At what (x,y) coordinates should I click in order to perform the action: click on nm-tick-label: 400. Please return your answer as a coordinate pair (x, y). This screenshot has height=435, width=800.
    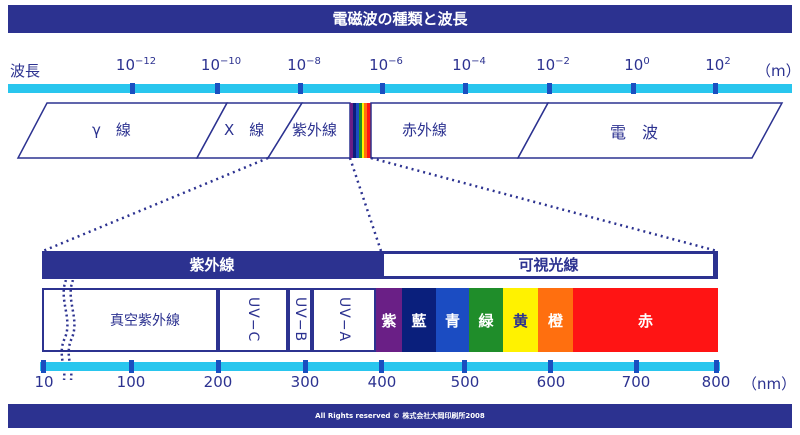
    Looking at the image, I should click on (382, 382).